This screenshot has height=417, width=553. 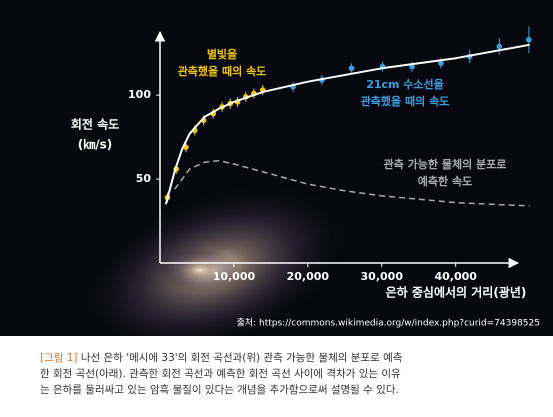 What do you see at coordinates (445, 164) in the screenshot?
I see `series-label: 관측 가능한 물체의 분포로` at bounding box center [445, 164].